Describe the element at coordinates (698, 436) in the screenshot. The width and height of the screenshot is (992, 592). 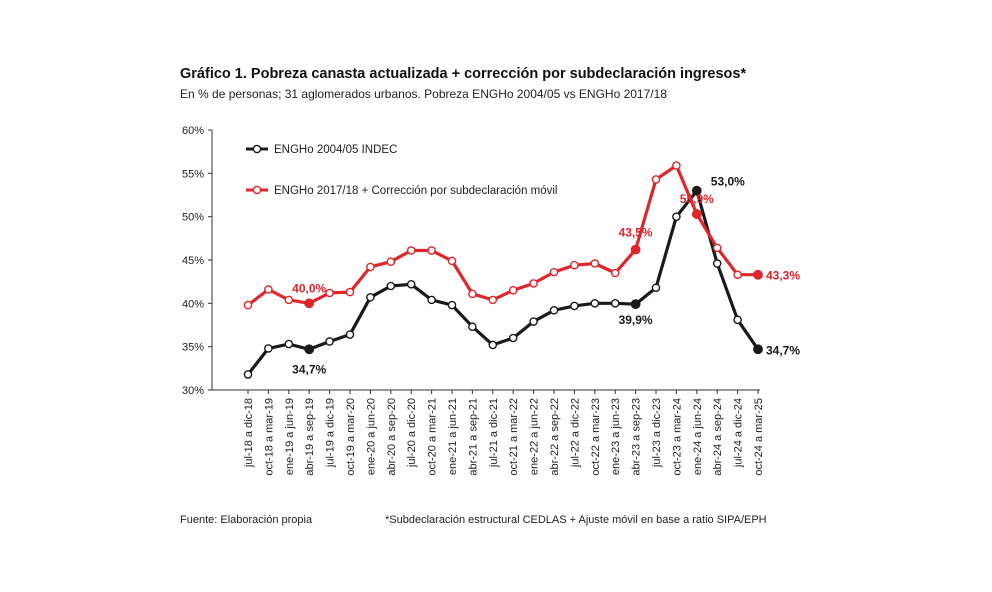
I see `x-tick-label: ene-24 a jun-24` at that location.